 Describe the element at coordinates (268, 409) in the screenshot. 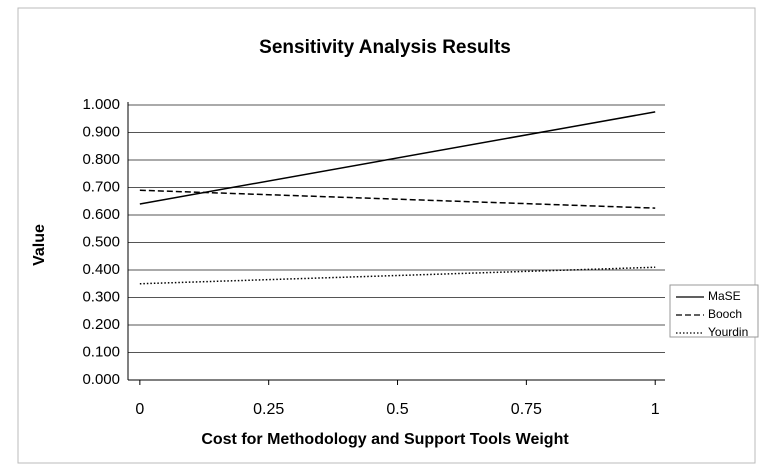

I see `x-tick-label: 0.25` at that location.